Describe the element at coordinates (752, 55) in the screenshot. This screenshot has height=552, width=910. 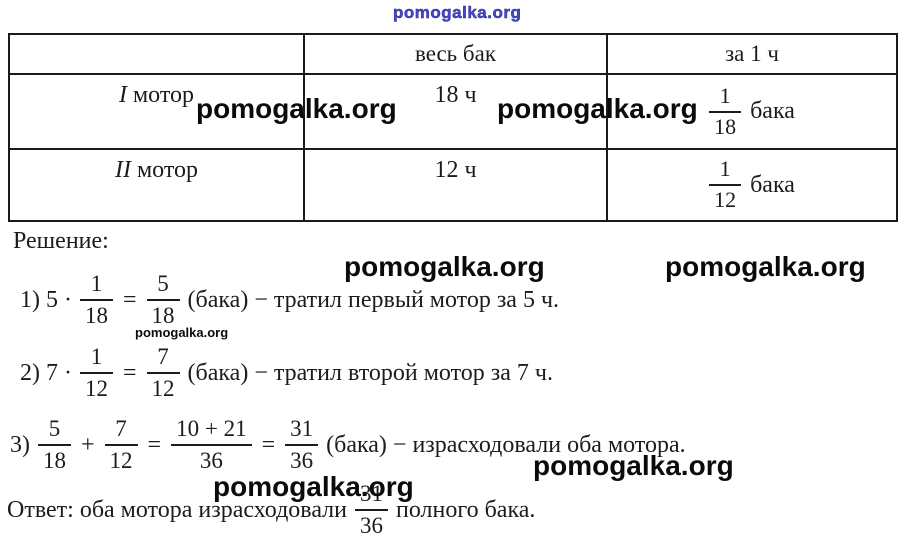
I see `table-header-per-hour: за 1 ч` at that location.